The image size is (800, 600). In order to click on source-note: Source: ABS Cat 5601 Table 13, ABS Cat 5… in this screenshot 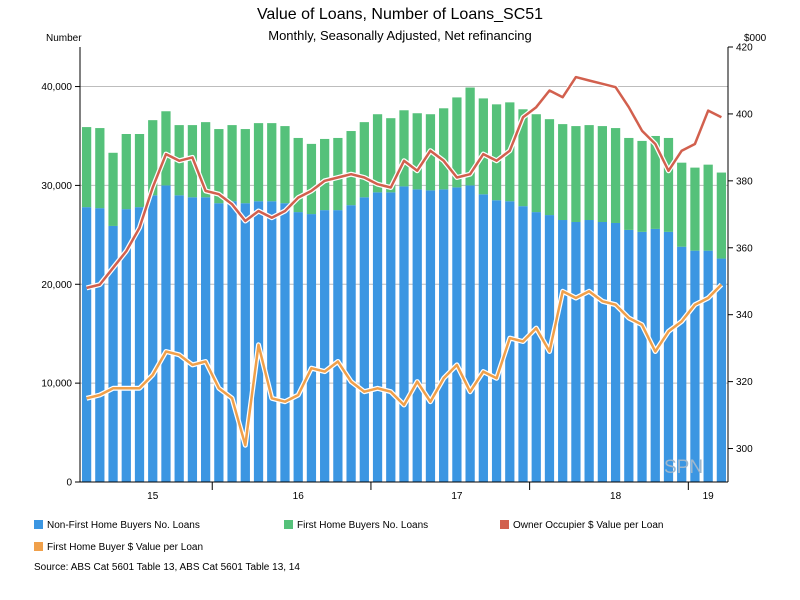, I will do `click(167, 567)`.